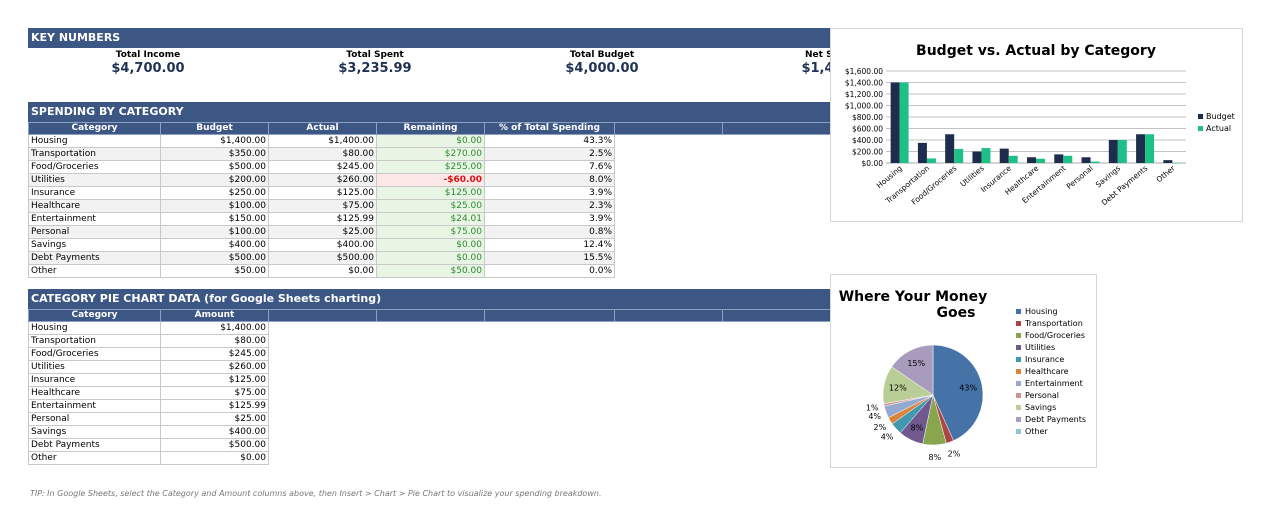 This screenshot has height=528, width=1270. What do you see at coordinates (214, 154) in the screenshot?
I see `cell-budget: $350.00` at bounding box center [214, 154].